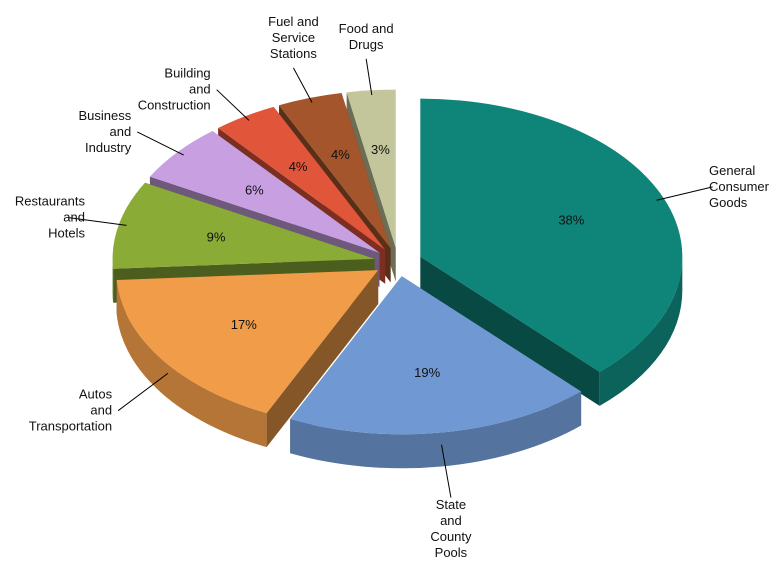 This screenshot has width=779, height=565. Describe the element at coordinates (427, 372) in the screenshot. I see `value-label: 19%` at that location.